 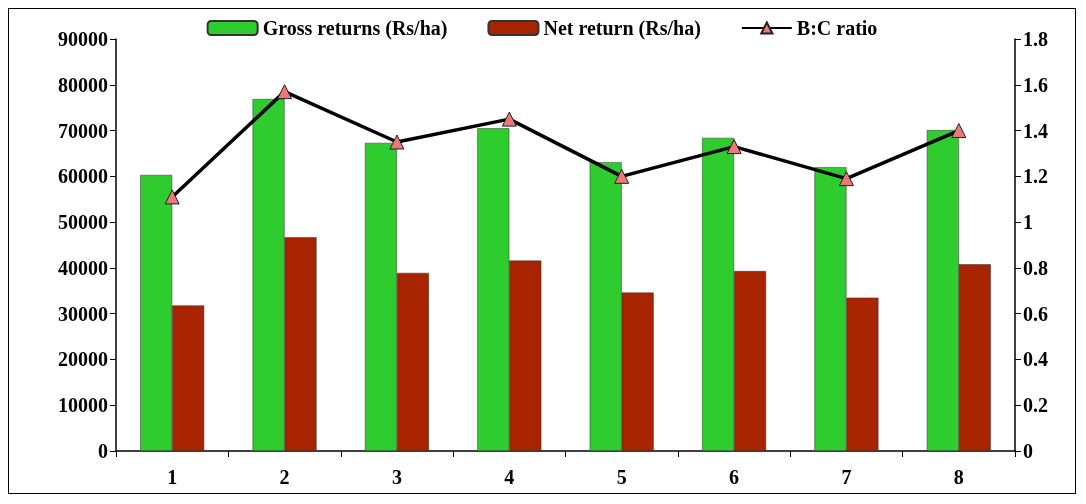 I want to click on y2-tick-label: 1.8, so click(x=1035, y=39).